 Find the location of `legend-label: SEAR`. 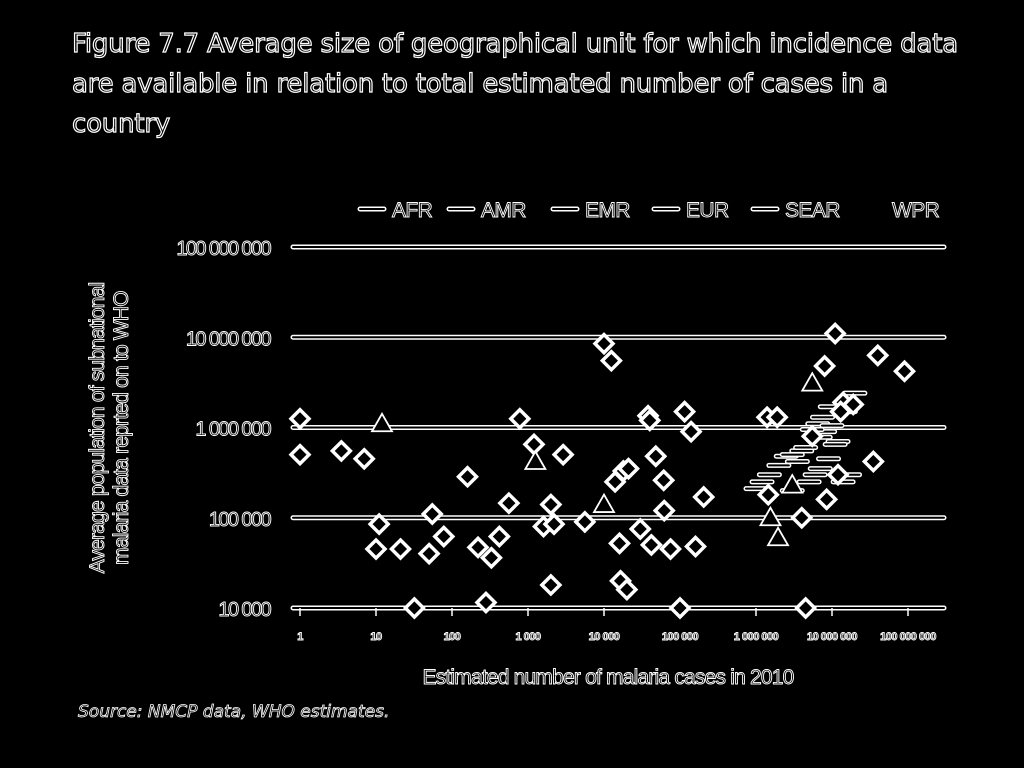

legend-label: SEAR is located at coordinates (812, 210).